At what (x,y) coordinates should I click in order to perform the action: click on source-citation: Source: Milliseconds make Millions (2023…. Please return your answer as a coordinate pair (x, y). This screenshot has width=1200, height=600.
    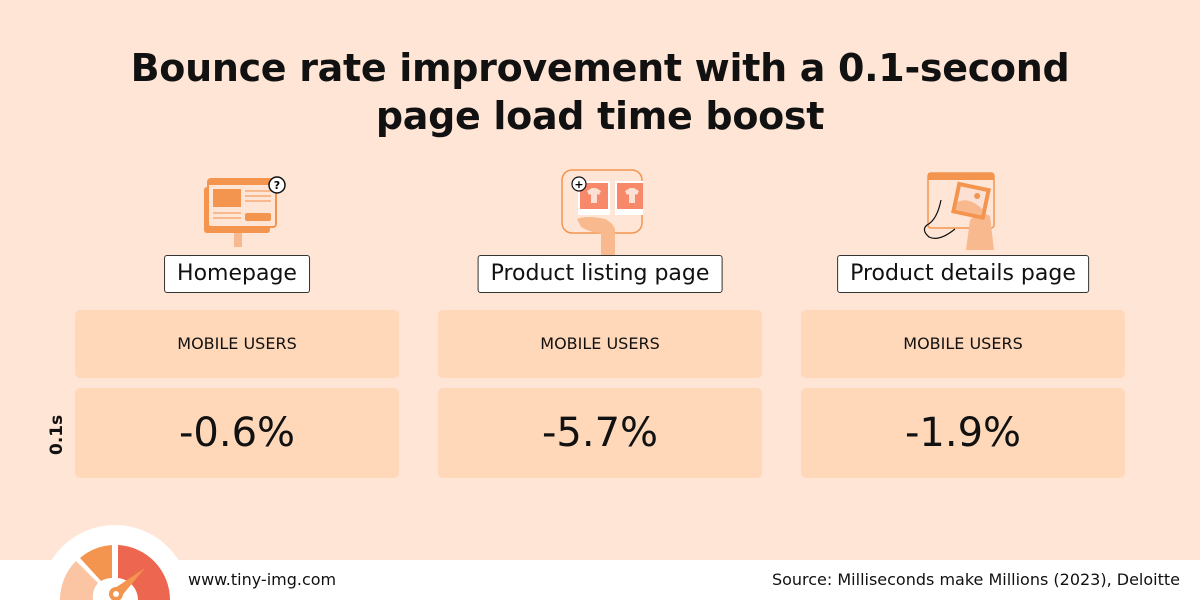
    Looking at the image, I should click on (975, 579).